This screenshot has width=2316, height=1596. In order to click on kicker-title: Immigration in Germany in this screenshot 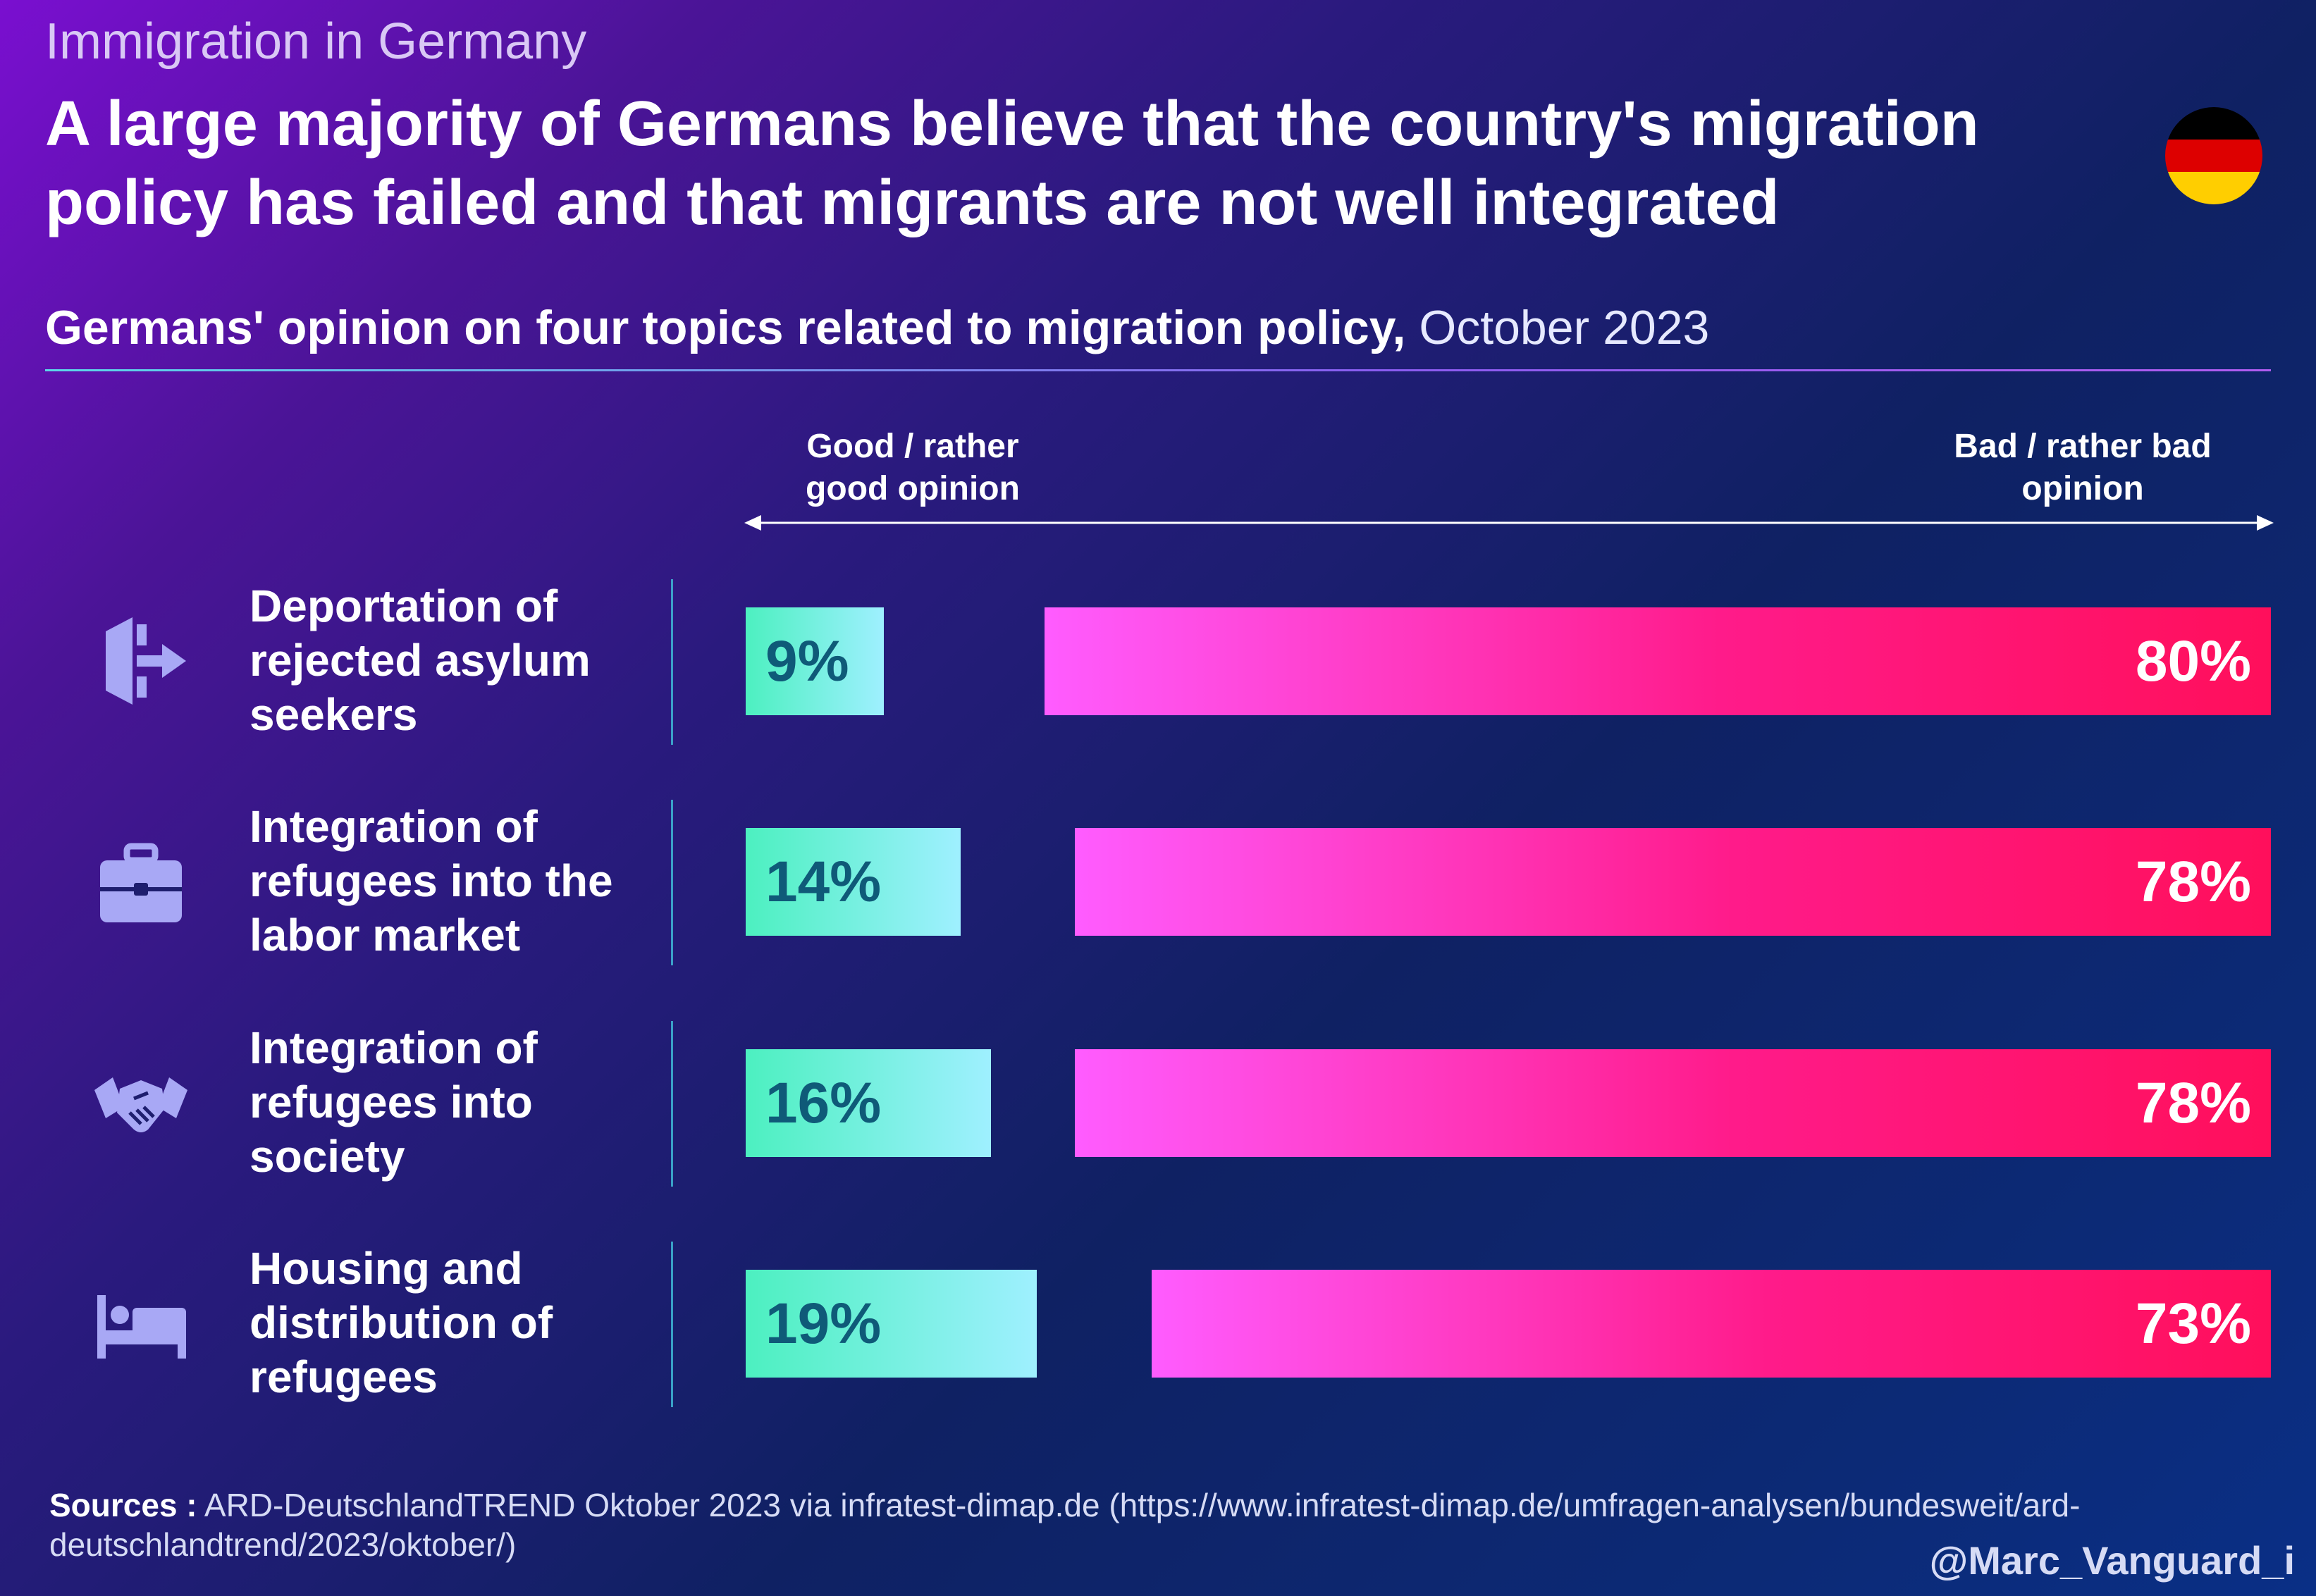, I will do `click(316, 41)`.